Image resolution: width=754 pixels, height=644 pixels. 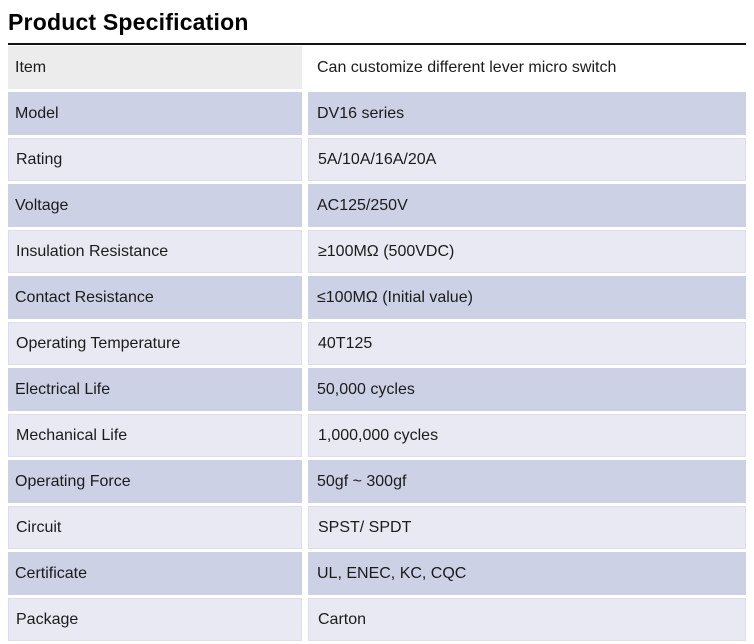 What do you see at coordinates (527, 619) in the screenshot?
I see `spec-row-value: Carton` at bounding box center [527, 619].